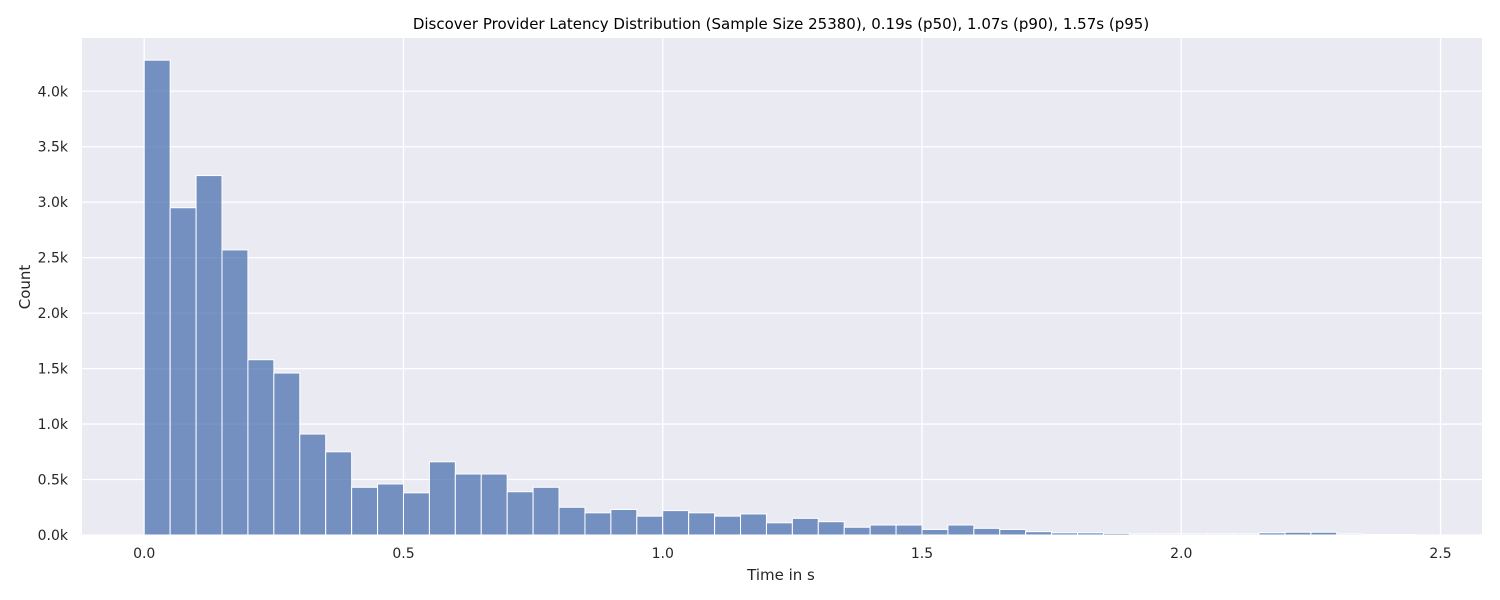  Describe the element at coordinates (53, 425) in the screenshot. I see `y-tick-label: 1.0k` at that location.